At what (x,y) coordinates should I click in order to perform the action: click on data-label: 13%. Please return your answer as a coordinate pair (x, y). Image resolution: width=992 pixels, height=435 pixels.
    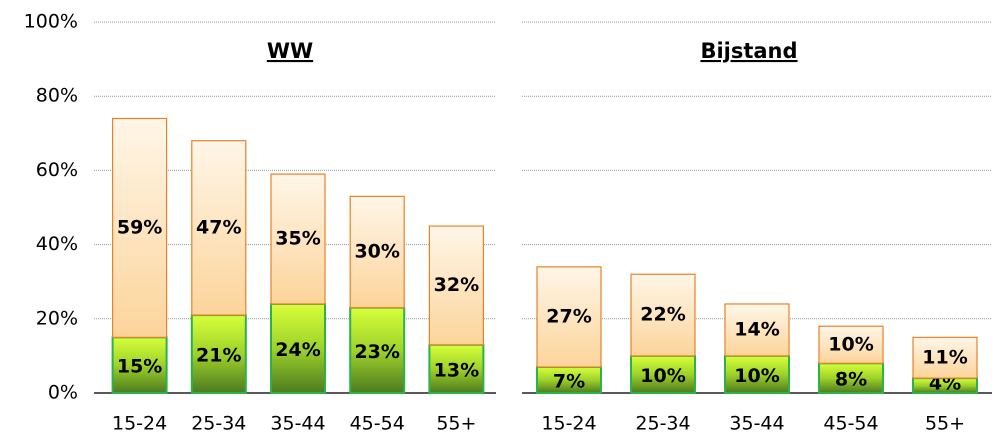
    Looking at the image, I should click on (456, 370).